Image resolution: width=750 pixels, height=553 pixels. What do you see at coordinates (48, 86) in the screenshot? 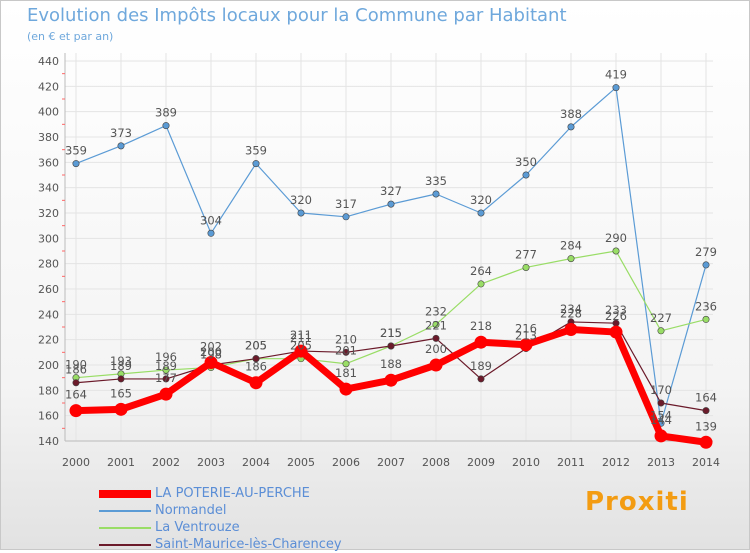
I see `y-tick-label: 420` at bounding box center [48, 86].